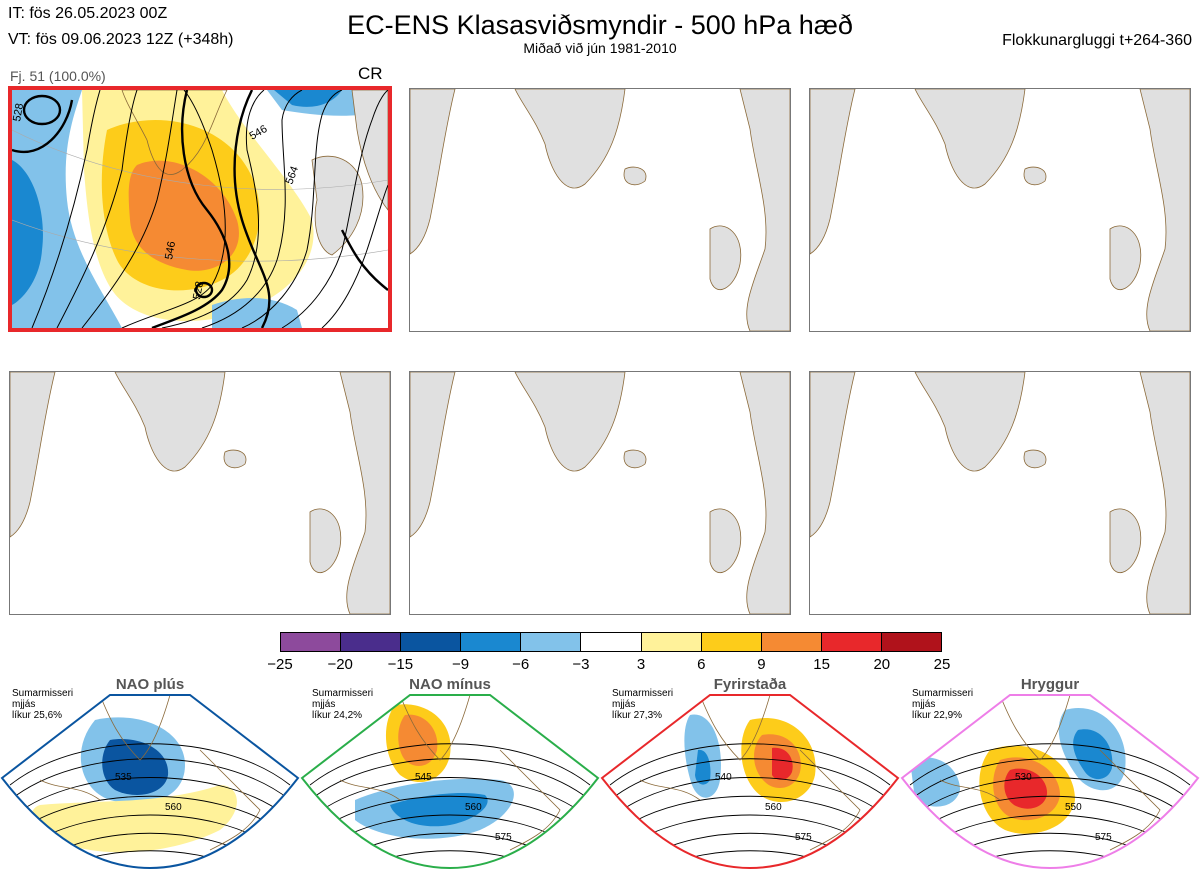 This screenshot has width=1200, height=876. Describe the element at coordinates (123, 777) in the screenshot. I see `regime-contour-label: 535` at that location.